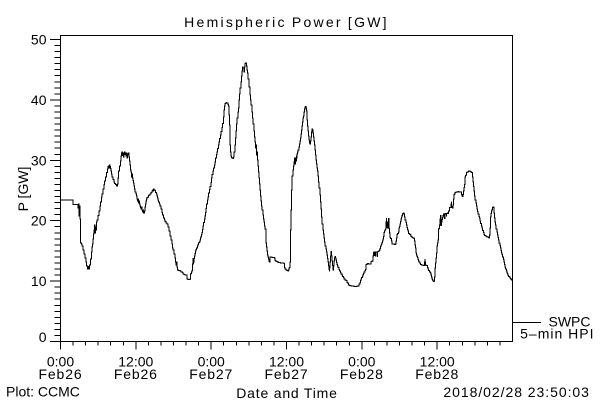  Describe the element at coordinates (570, 322) in the screenshot. I see `svg-text: SWPC` at that location.